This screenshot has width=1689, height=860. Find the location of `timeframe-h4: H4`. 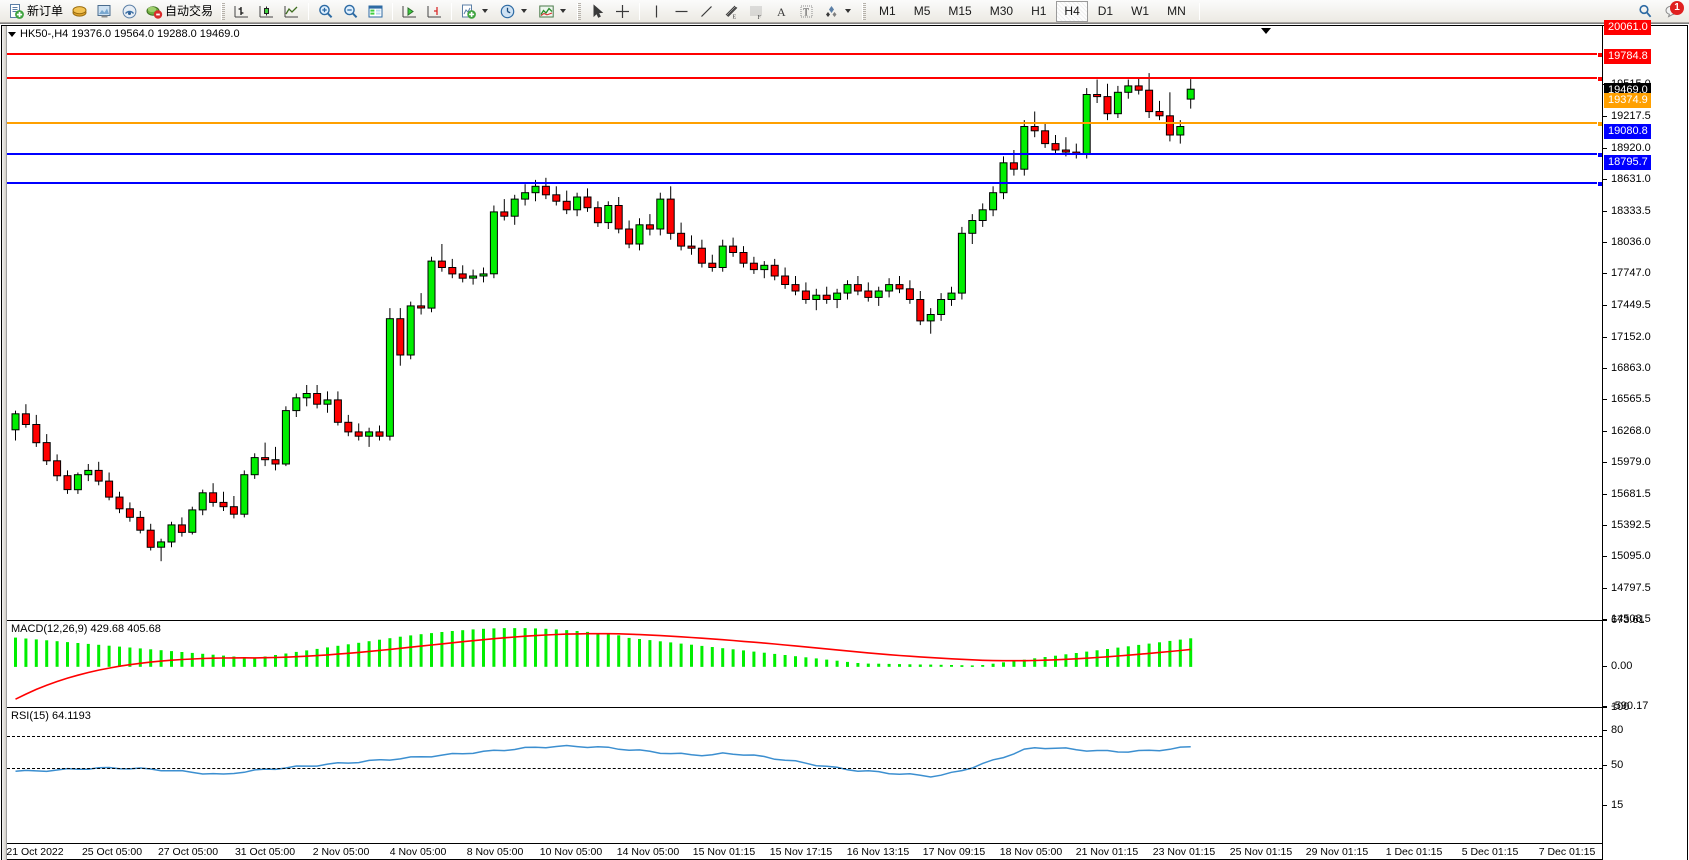

timeframe-h4: H4 is located at coordinates (1072, 11).